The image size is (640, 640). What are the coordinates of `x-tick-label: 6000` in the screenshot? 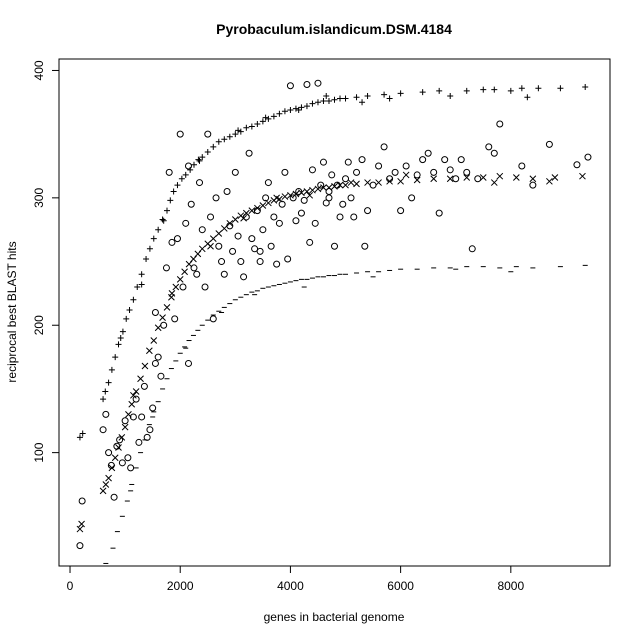 It's located at (400, 586).